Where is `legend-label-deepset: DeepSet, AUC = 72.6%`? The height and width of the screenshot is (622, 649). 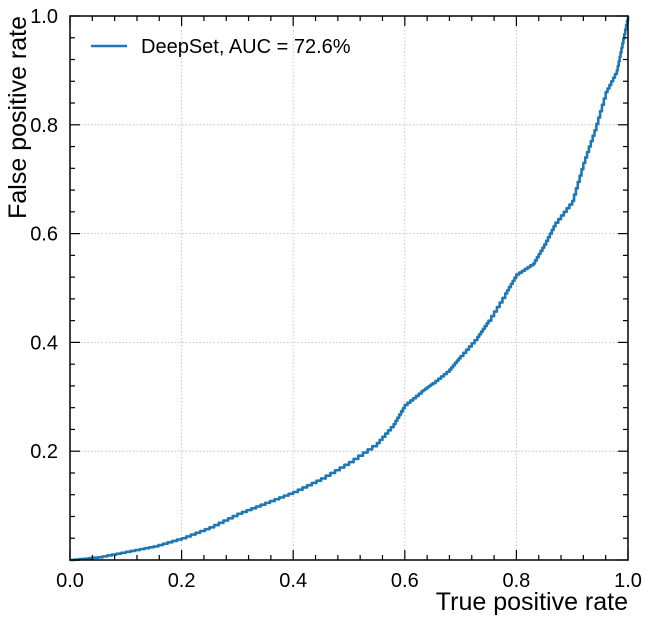 legend-label-deepset: DeepSet, AUC = 72.6% is located at coordinates (246, 47).